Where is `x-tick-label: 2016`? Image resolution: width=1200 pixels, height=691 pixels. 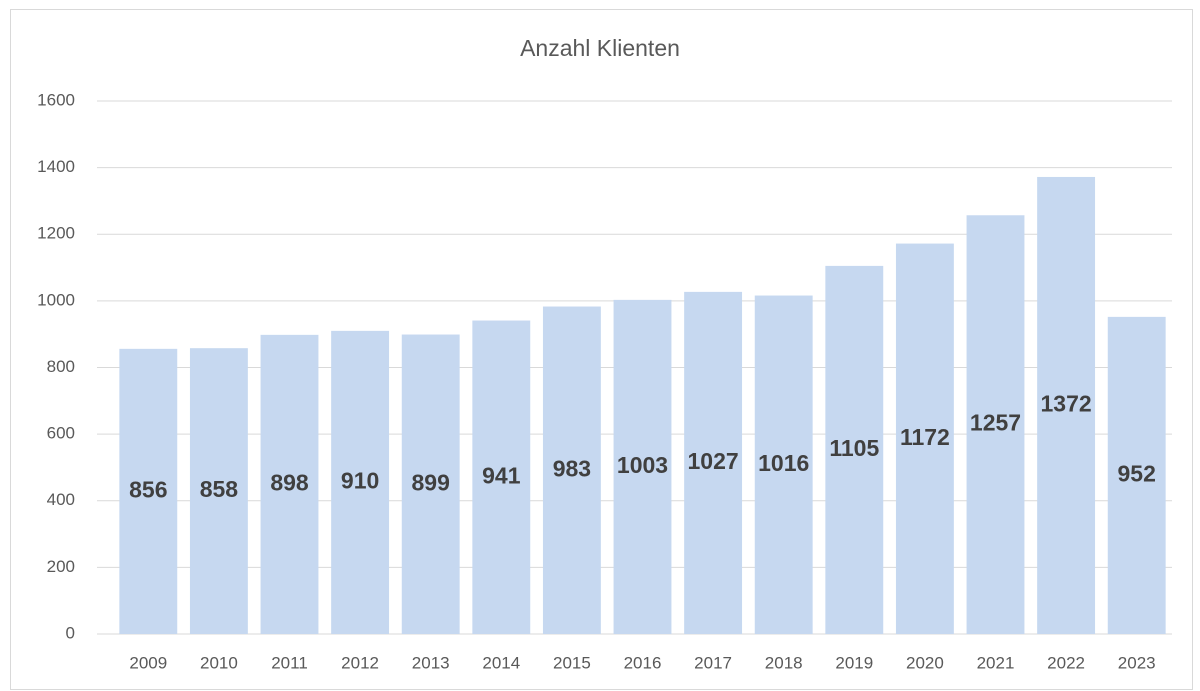 x-tick-label: 2016 is located at coordinates (643, 662).